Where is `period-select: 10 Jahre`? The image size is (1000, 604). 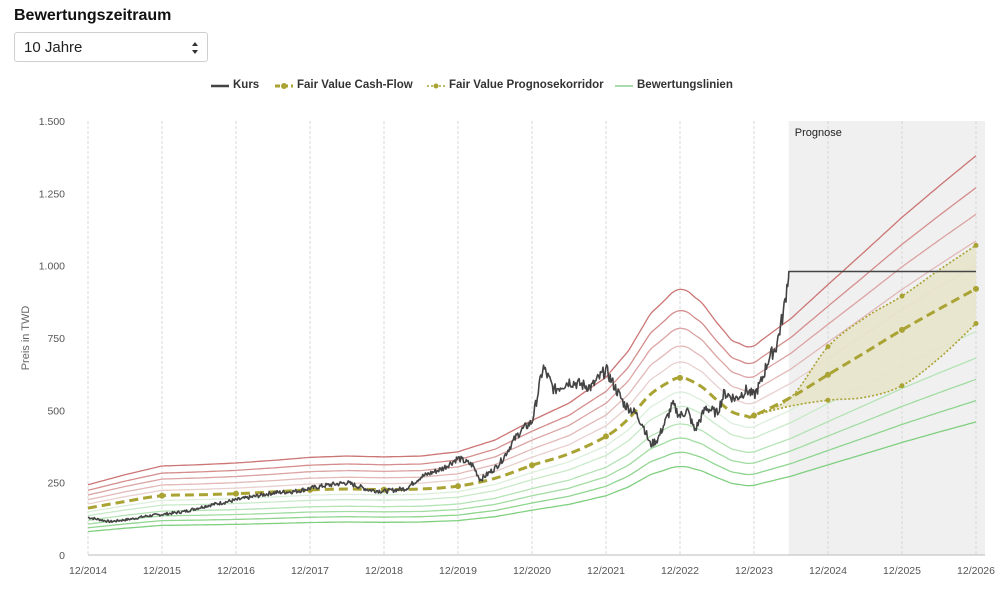 period-select: 10 Jahre is located at coordinates (111, 47).